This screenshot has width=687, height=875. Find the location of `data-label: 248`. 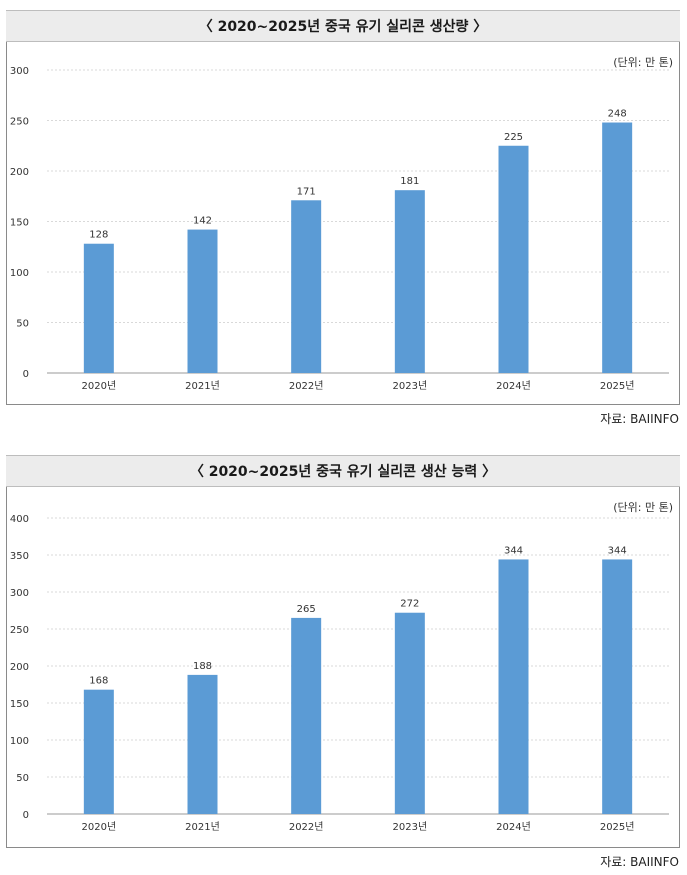

data-label: 248 is located at coordinates (617, 114).